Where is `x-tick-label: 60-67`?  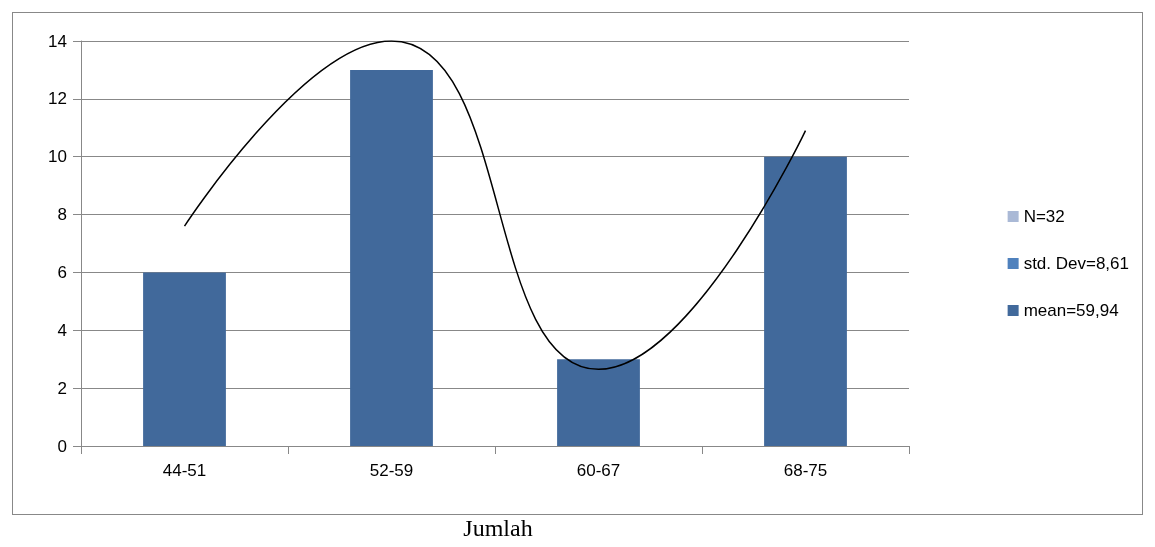
x-tick-label: 60-67 is located at coordinates (598, 470).